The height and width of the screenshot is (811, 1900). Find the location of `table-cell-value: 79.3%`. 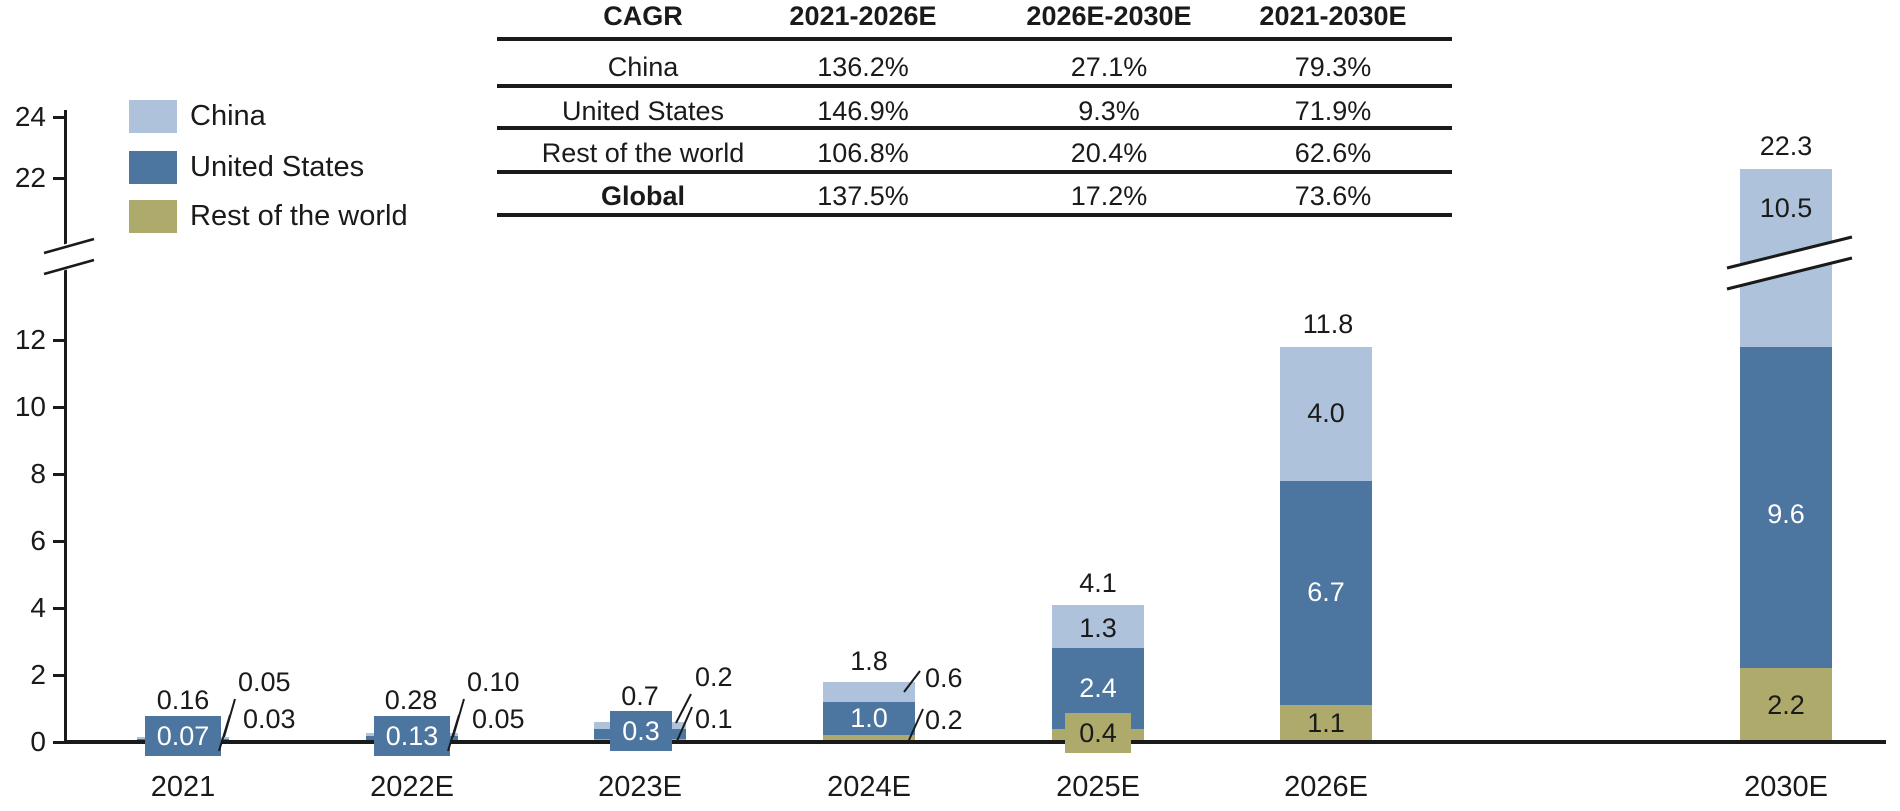

table-cell-value: 79.3% is located at coordinates (1333, 67).